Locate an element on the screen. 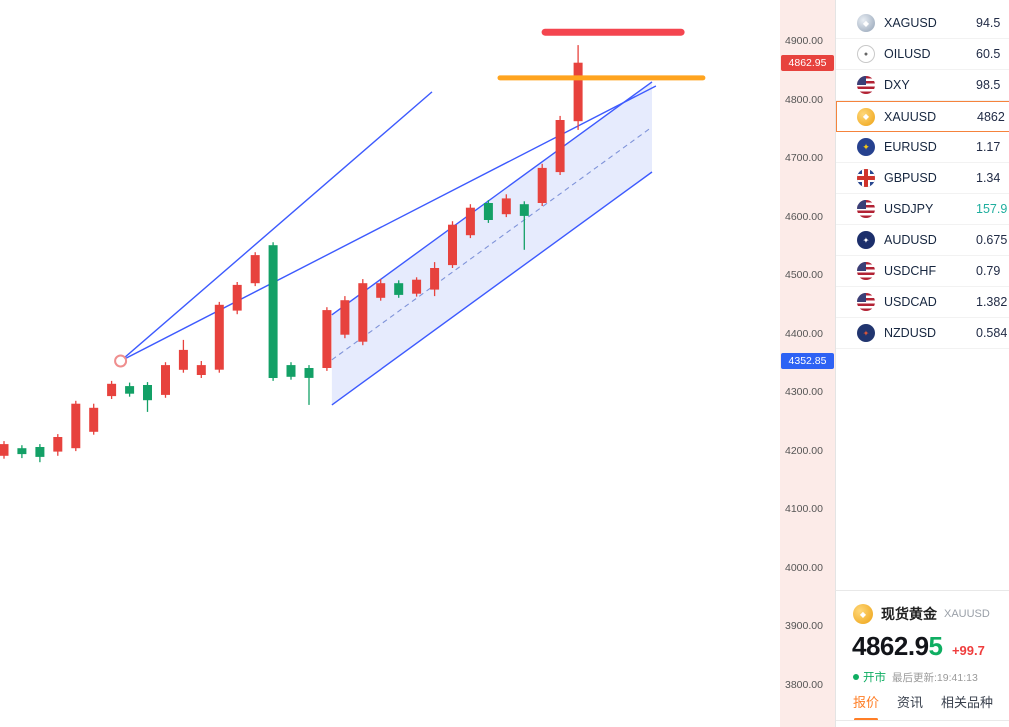 The width and height of the screenshot is (1009, 727). watchlist-row-xauusd: XAUUSD 4862 is located at coordinates (922, 116).